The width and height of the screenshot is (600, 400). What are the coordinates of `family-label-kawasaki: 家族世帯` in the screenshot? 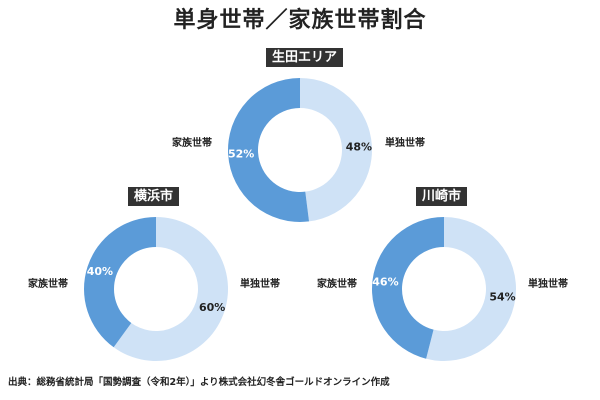 It's located at (337, 284).